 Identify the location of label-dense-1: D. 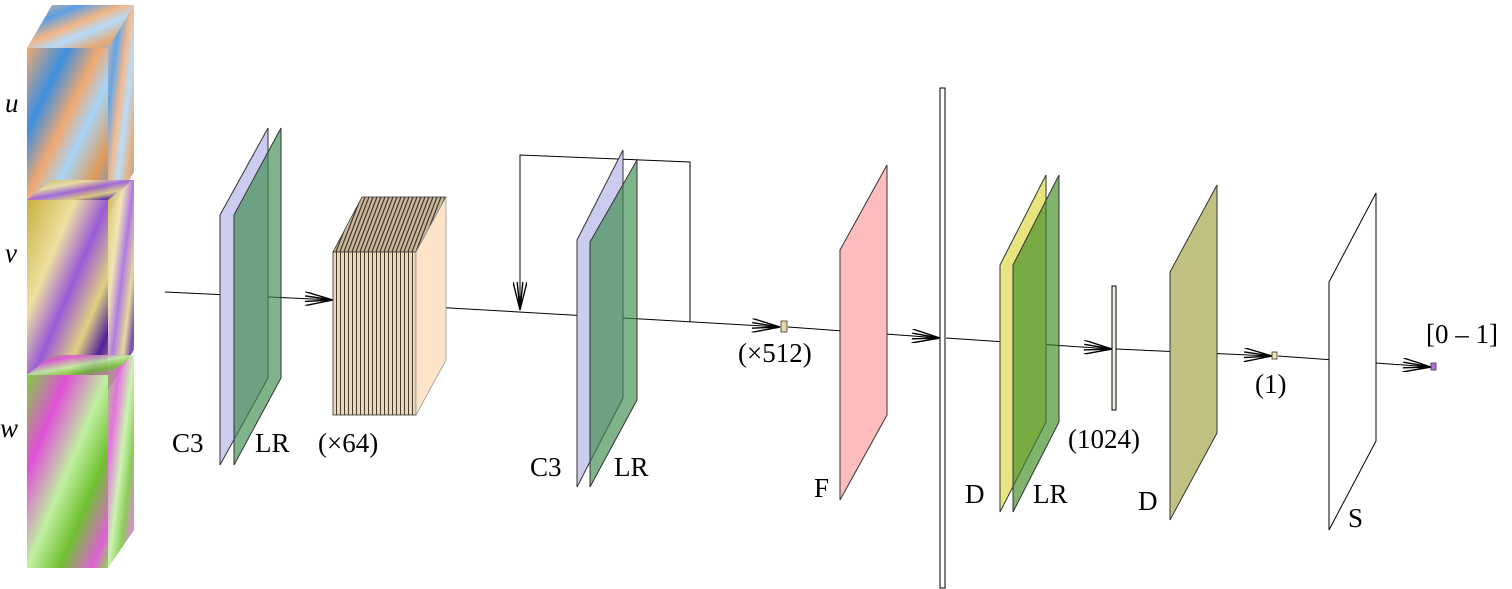
(975, 494).